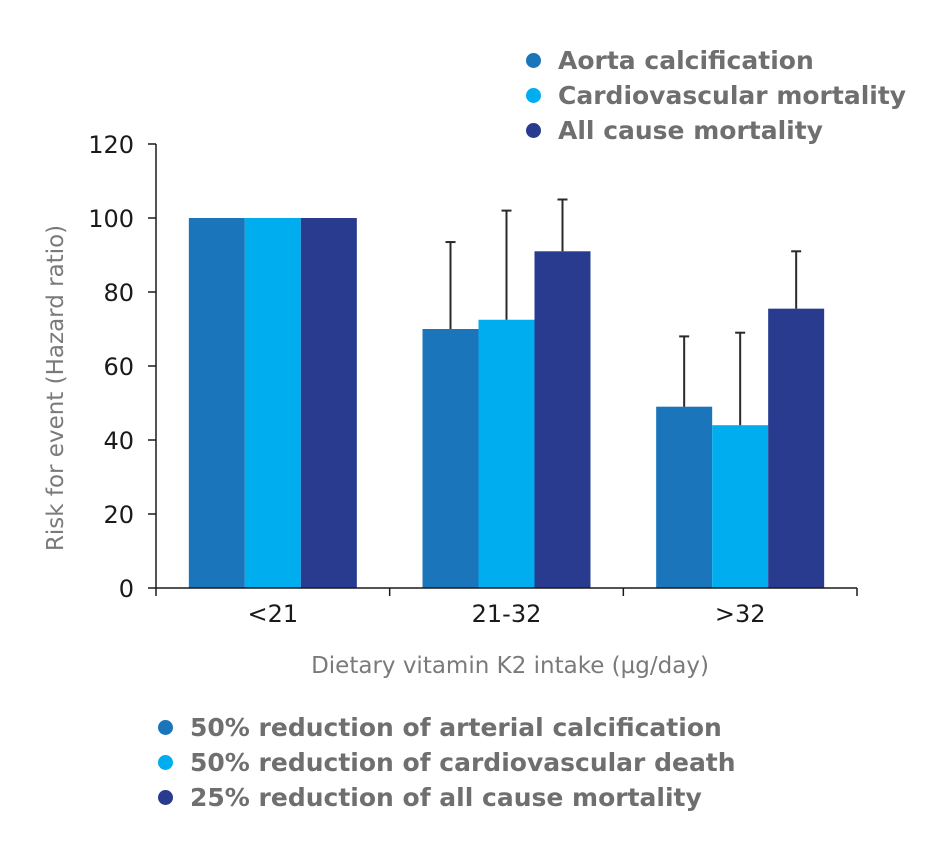 This screenshot has height=864, width=932. Describe the element at coordinates (623, 312) in the screenshot. I see `error-bars-group` at that location.